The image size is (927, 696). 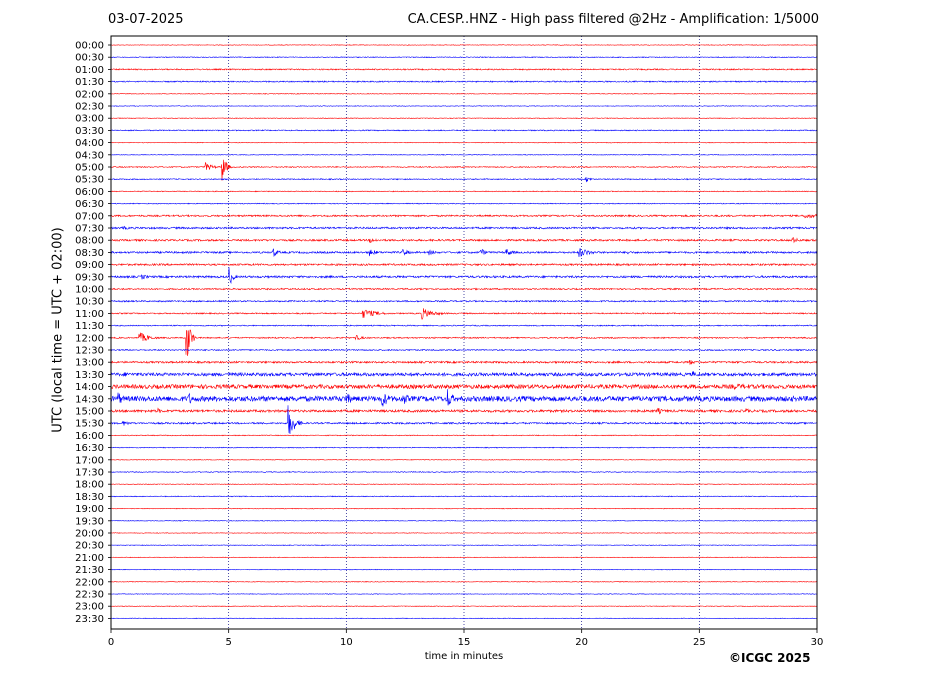 What do you see at coordinates (89, 534) in the screenshot?
I see `y-tick-label: 20:00` at bounding box center [89, 534].